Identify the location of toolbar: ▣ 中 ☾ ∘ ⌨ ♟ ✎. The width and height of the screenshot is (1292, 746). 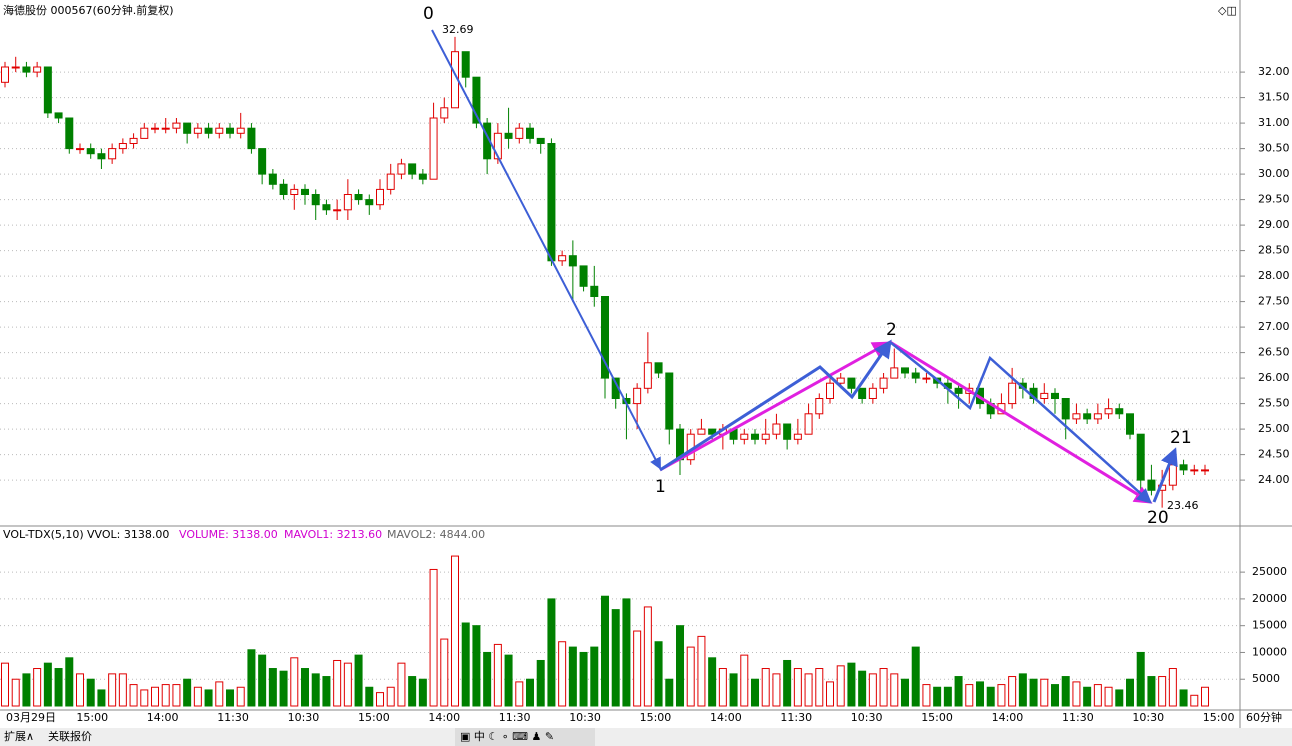
(525, 737).